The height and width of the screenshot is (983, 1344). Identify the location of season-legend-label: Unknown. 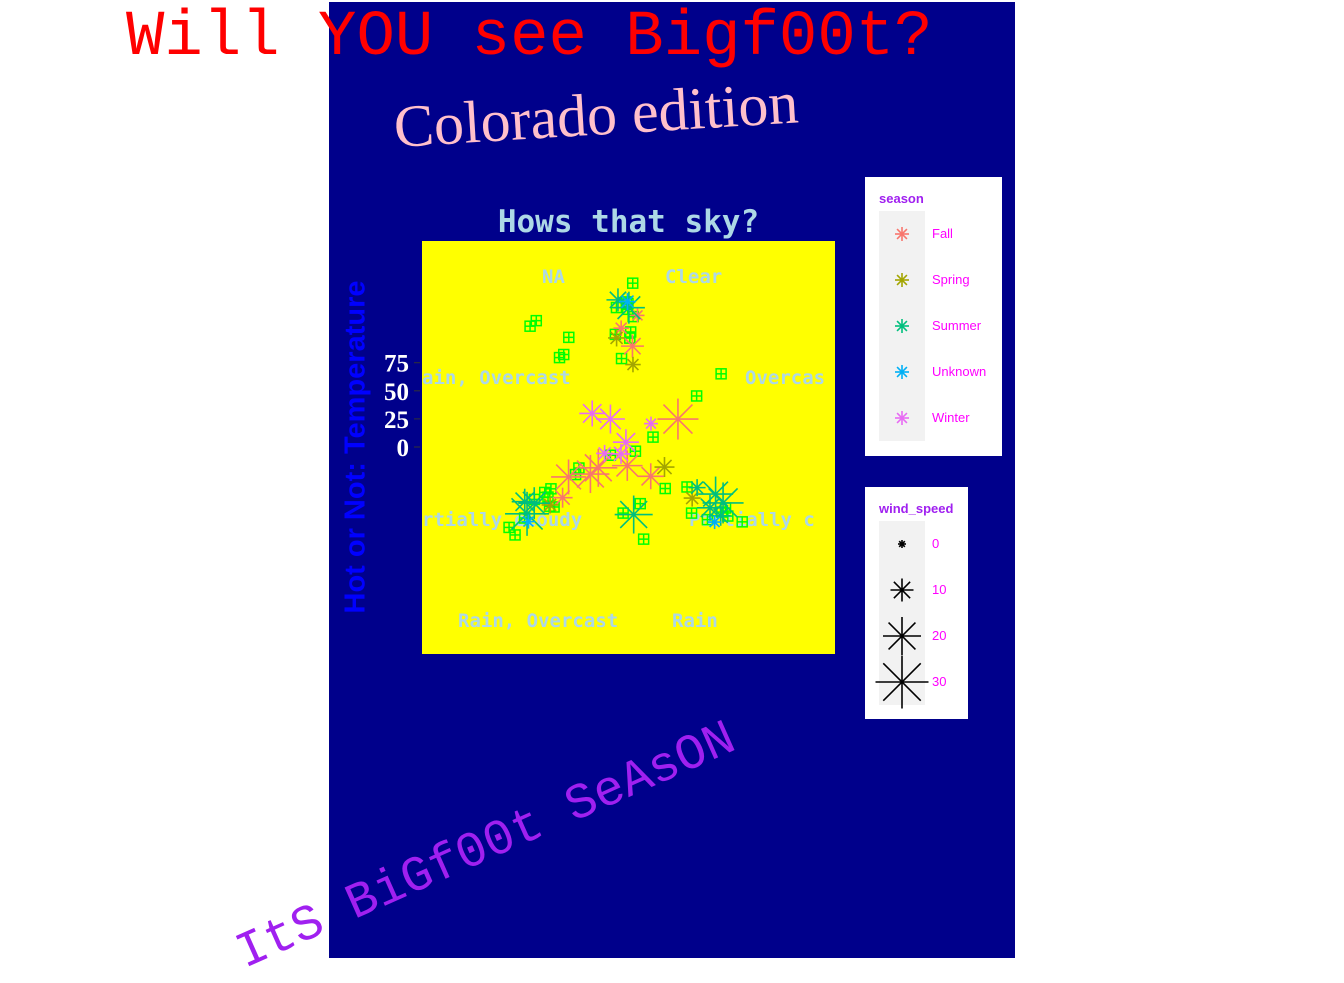
(959, 371).